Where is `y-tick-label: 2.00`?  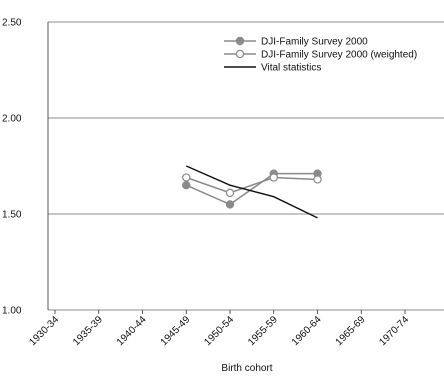 y-tick-label: 2.00 is located at coordinates (12, 119).